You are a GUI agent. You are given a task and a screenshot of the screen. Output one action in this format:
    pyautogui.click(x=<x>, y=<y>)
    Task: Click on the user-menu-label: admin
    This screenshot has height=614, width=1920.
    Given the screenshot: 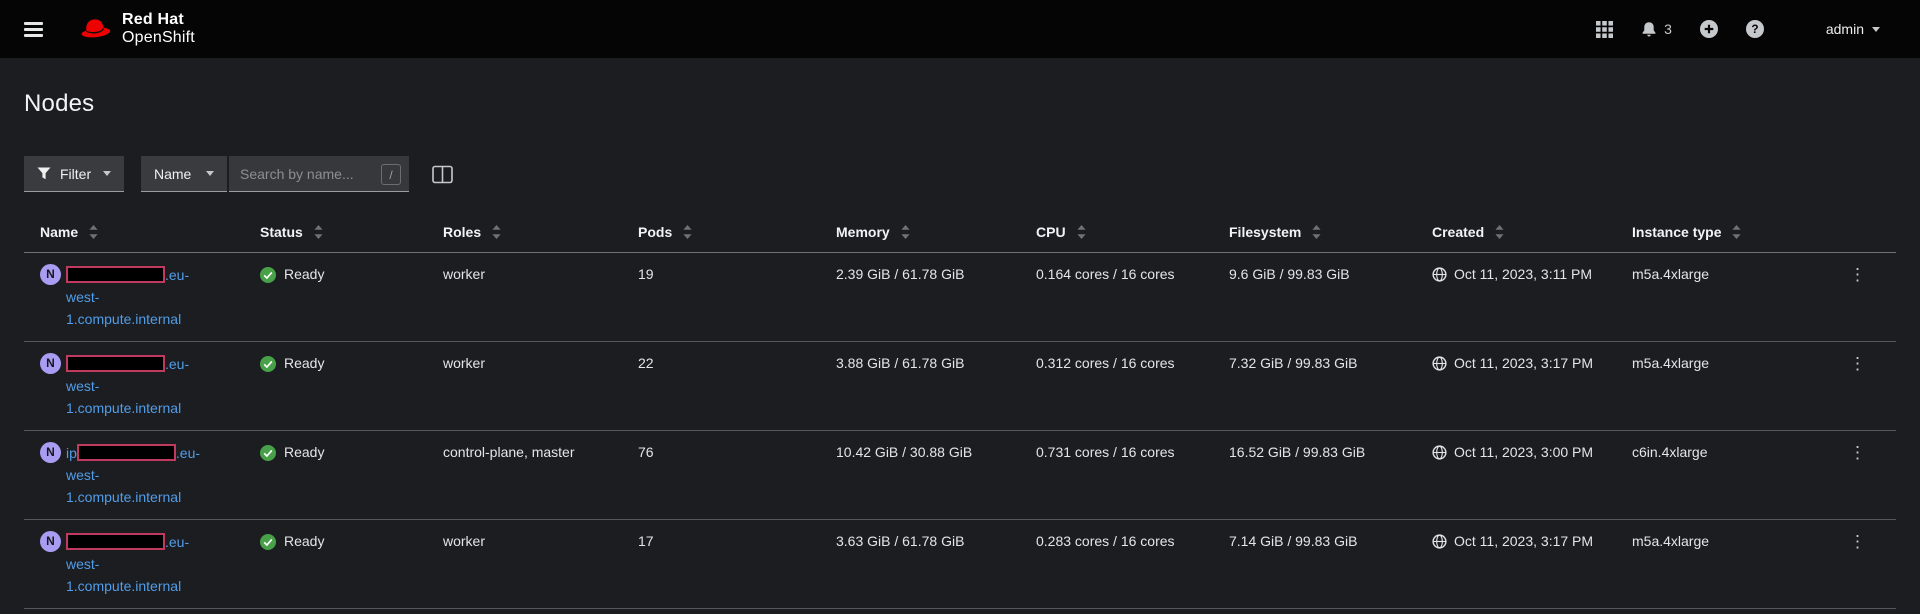 What is the action you would take?
    pyautogui.click(x=1844, y=29)
    